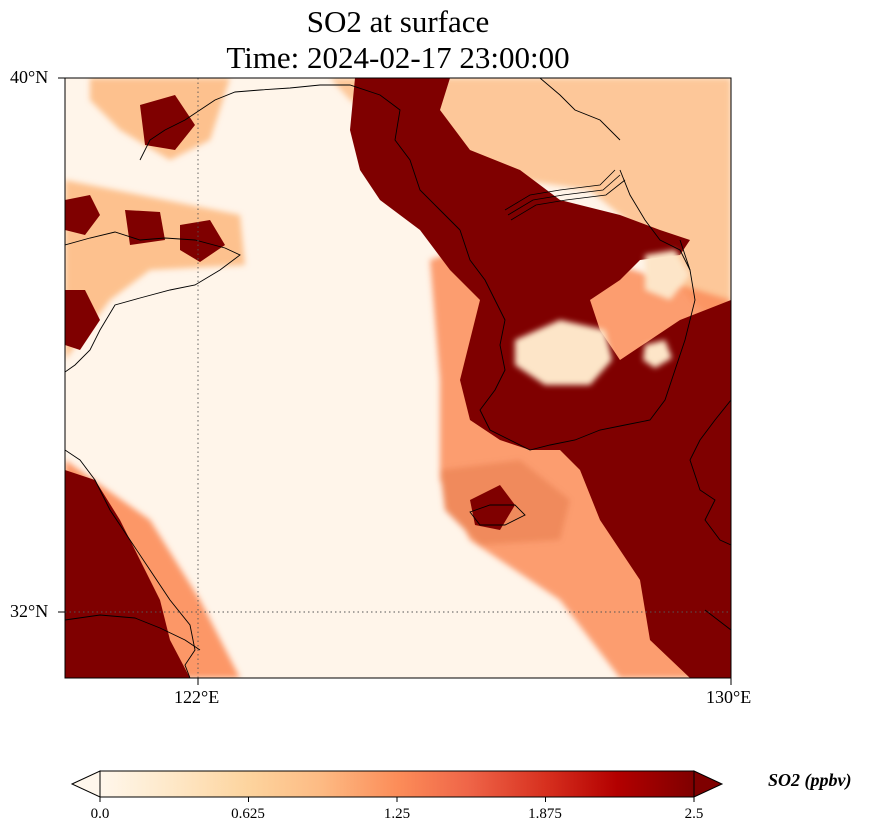 The width and height of the screenshot is (875, 836). I want to click on so2-high-west-cell2, so click(145, 227).